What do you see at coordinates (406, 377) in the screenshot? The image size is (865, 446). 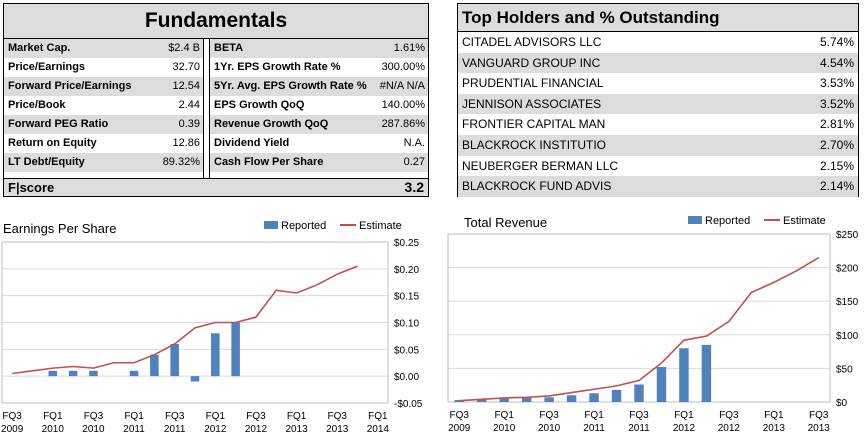 I see `y-tick-label: $0.00` at bounding box center [406, 377].